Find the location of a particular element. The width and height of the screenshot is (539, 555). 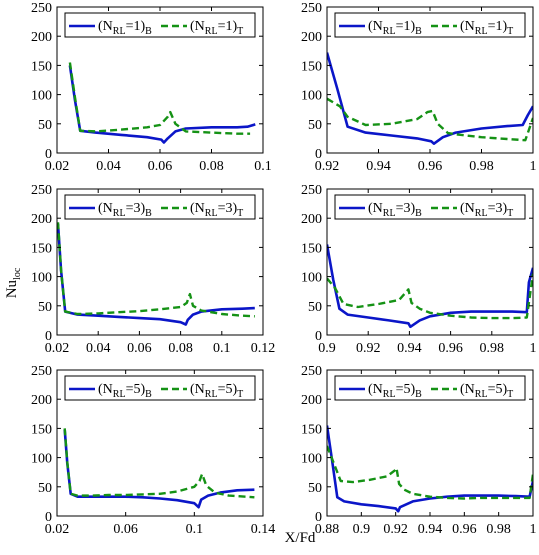

legend-entry-top: (NRL=5)T is located at coordinates (486, 391).